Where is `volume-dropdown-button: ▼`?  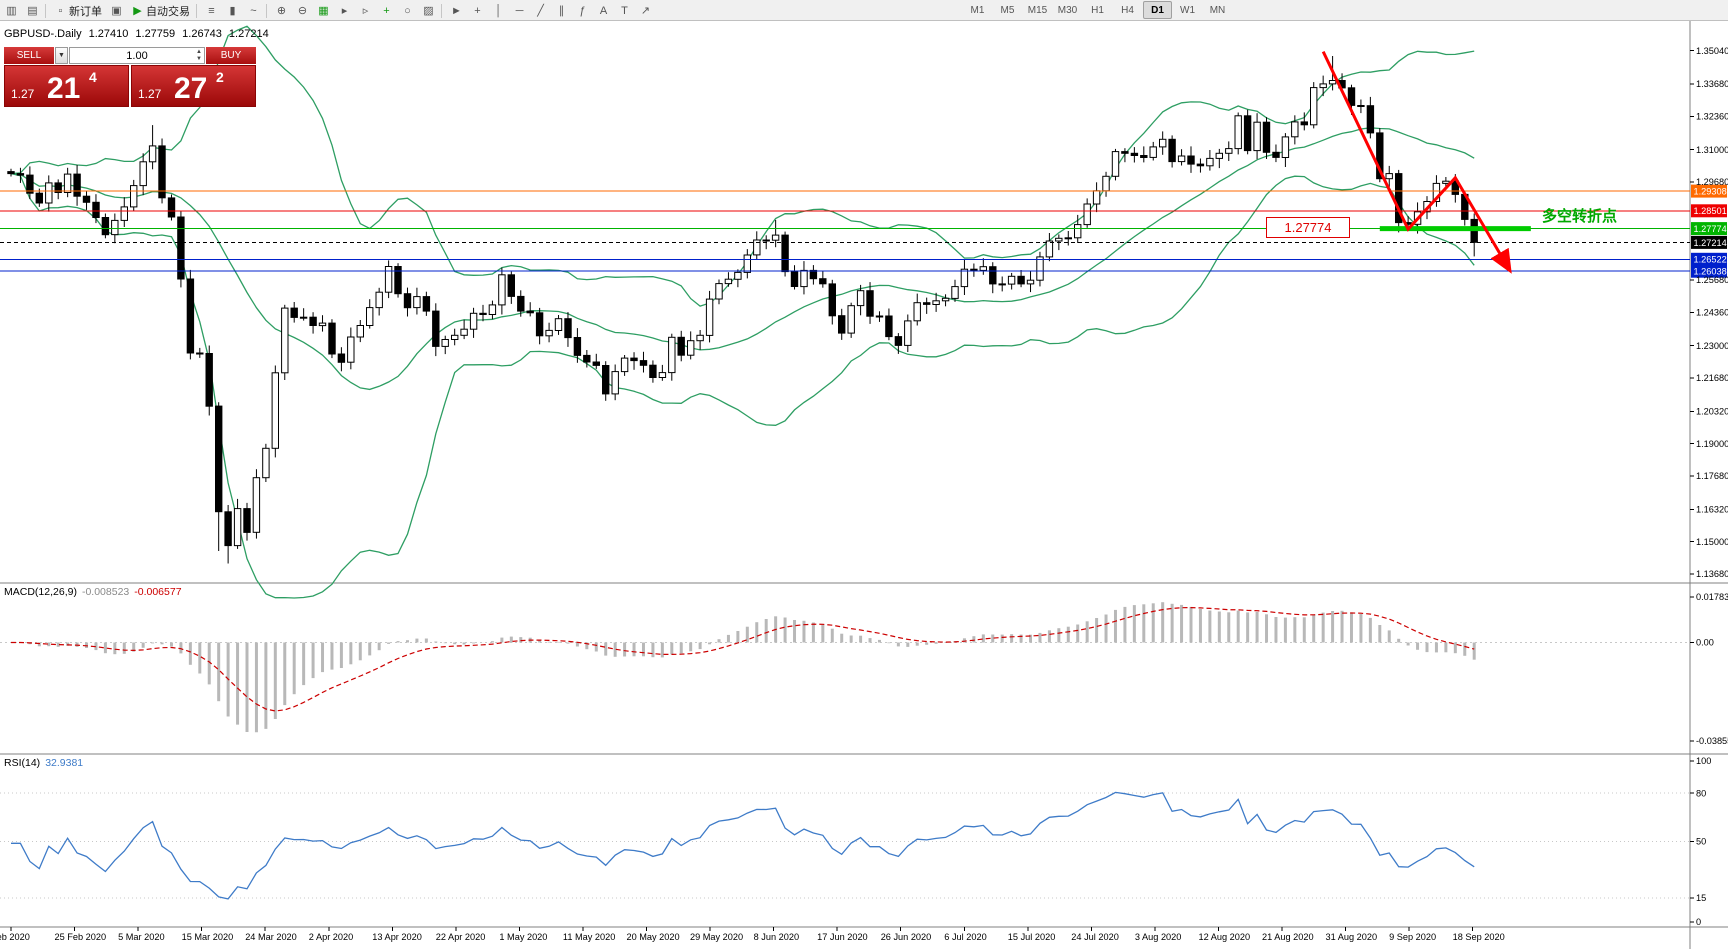 volume-dropdown-button: ▼ is located at coordinates (61, 55).